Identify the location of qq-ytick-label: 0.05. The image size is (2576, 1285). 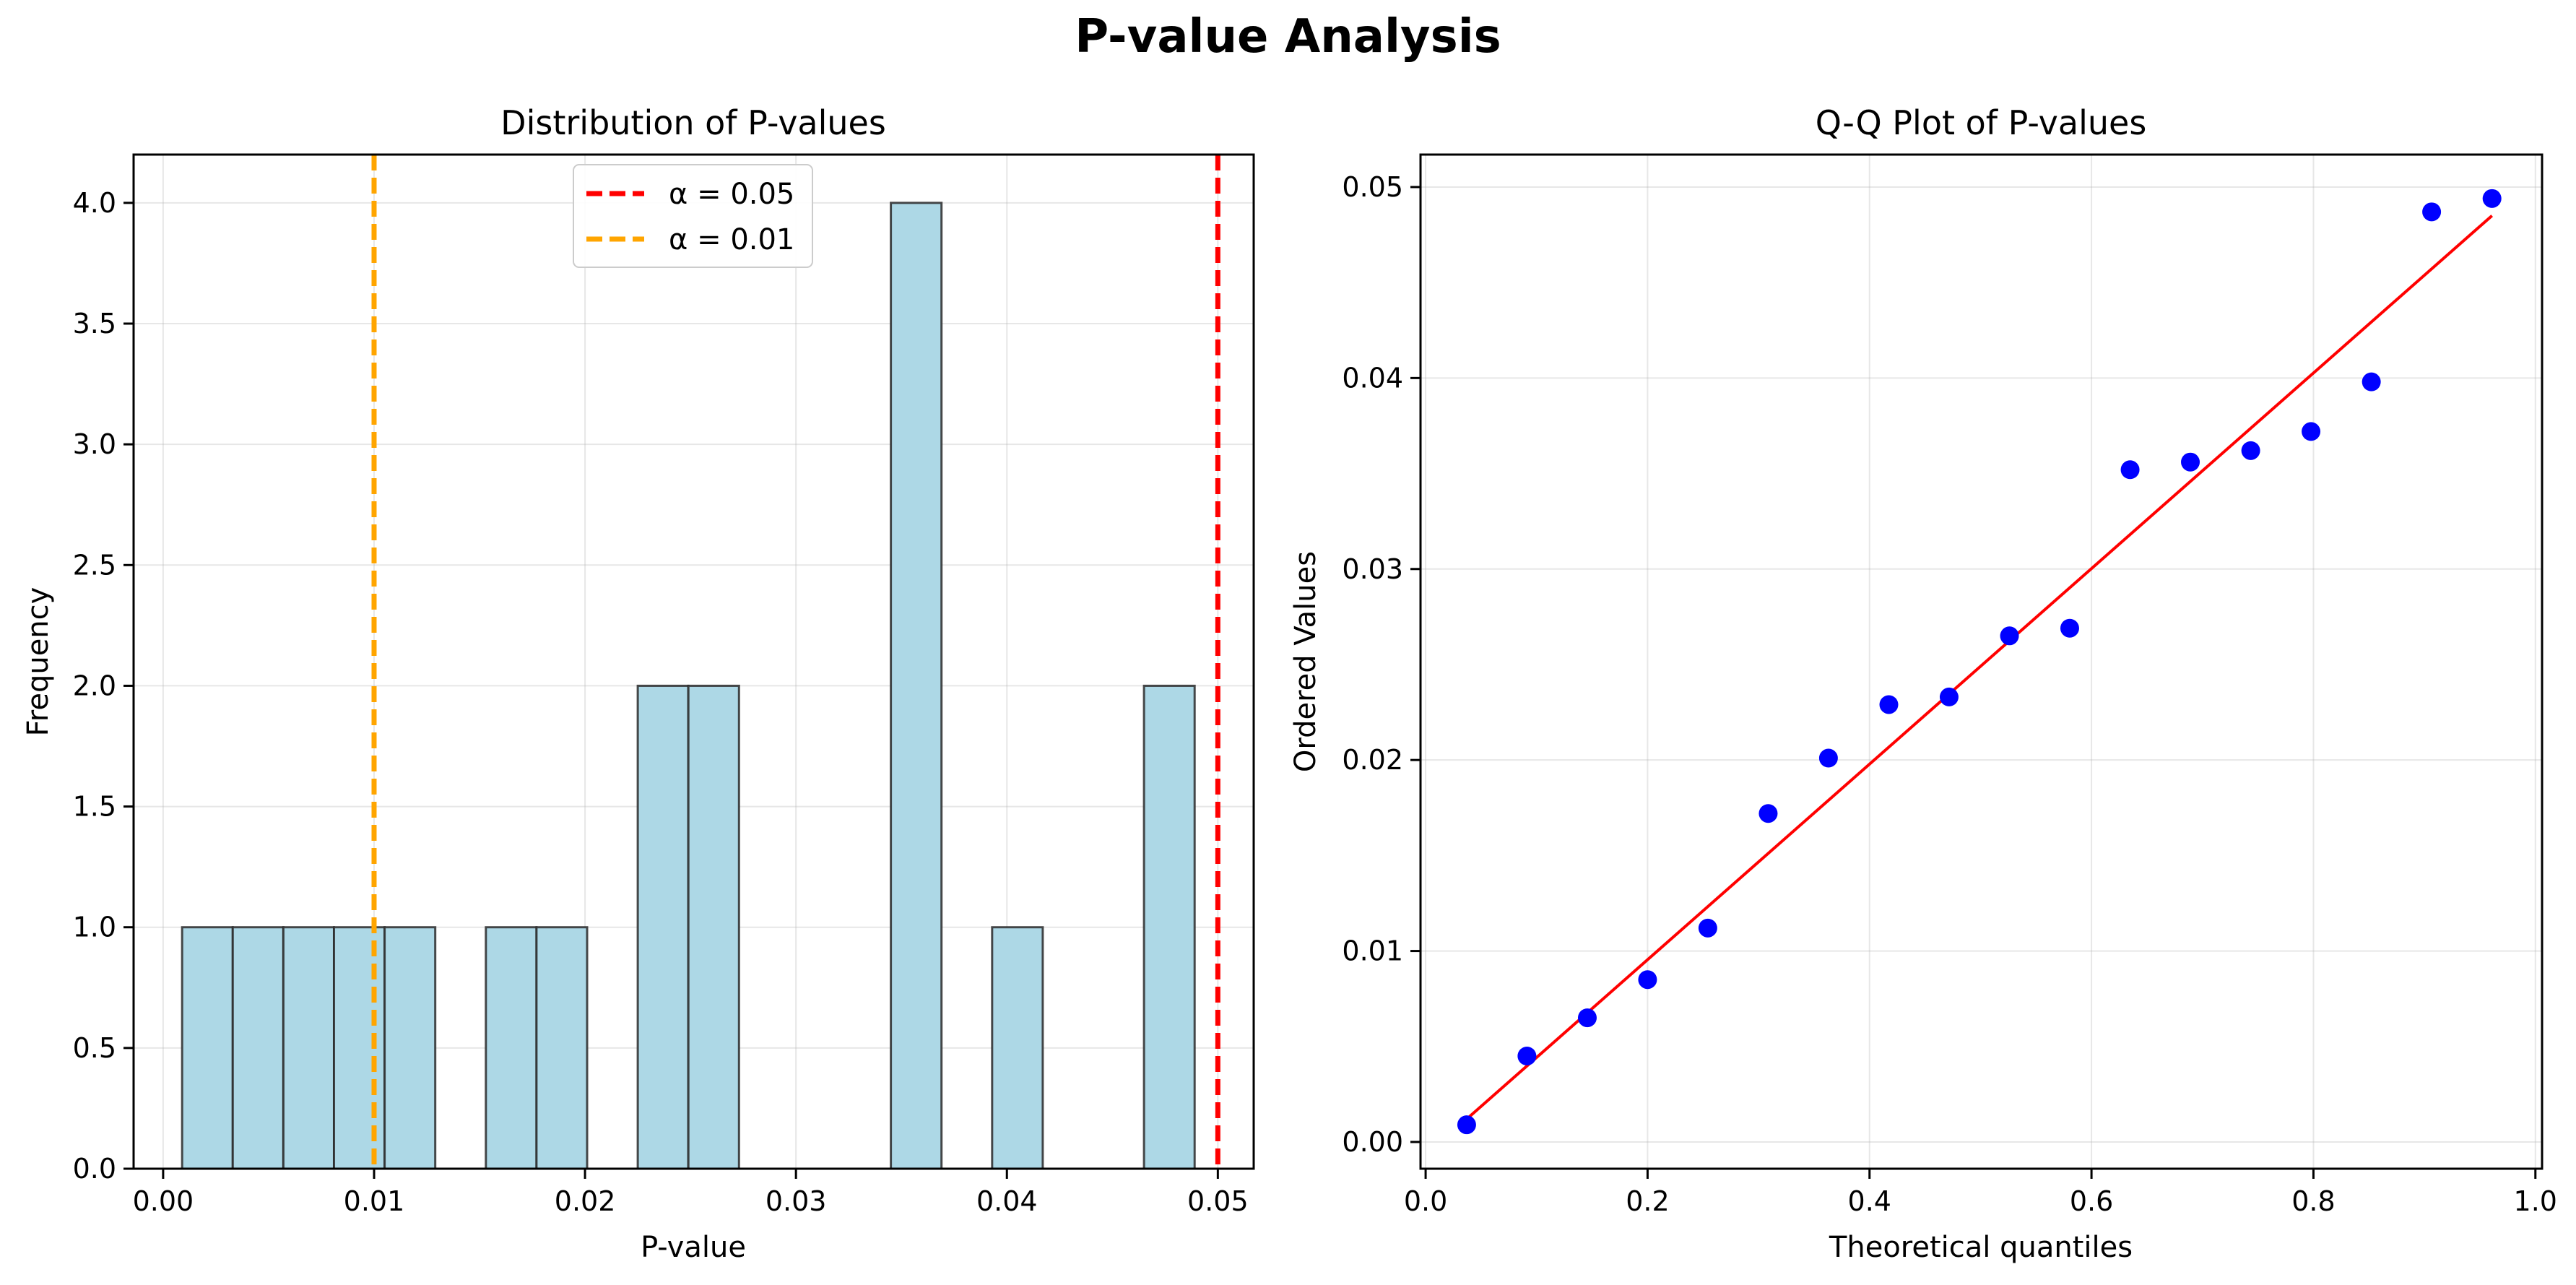
(1372, 187).